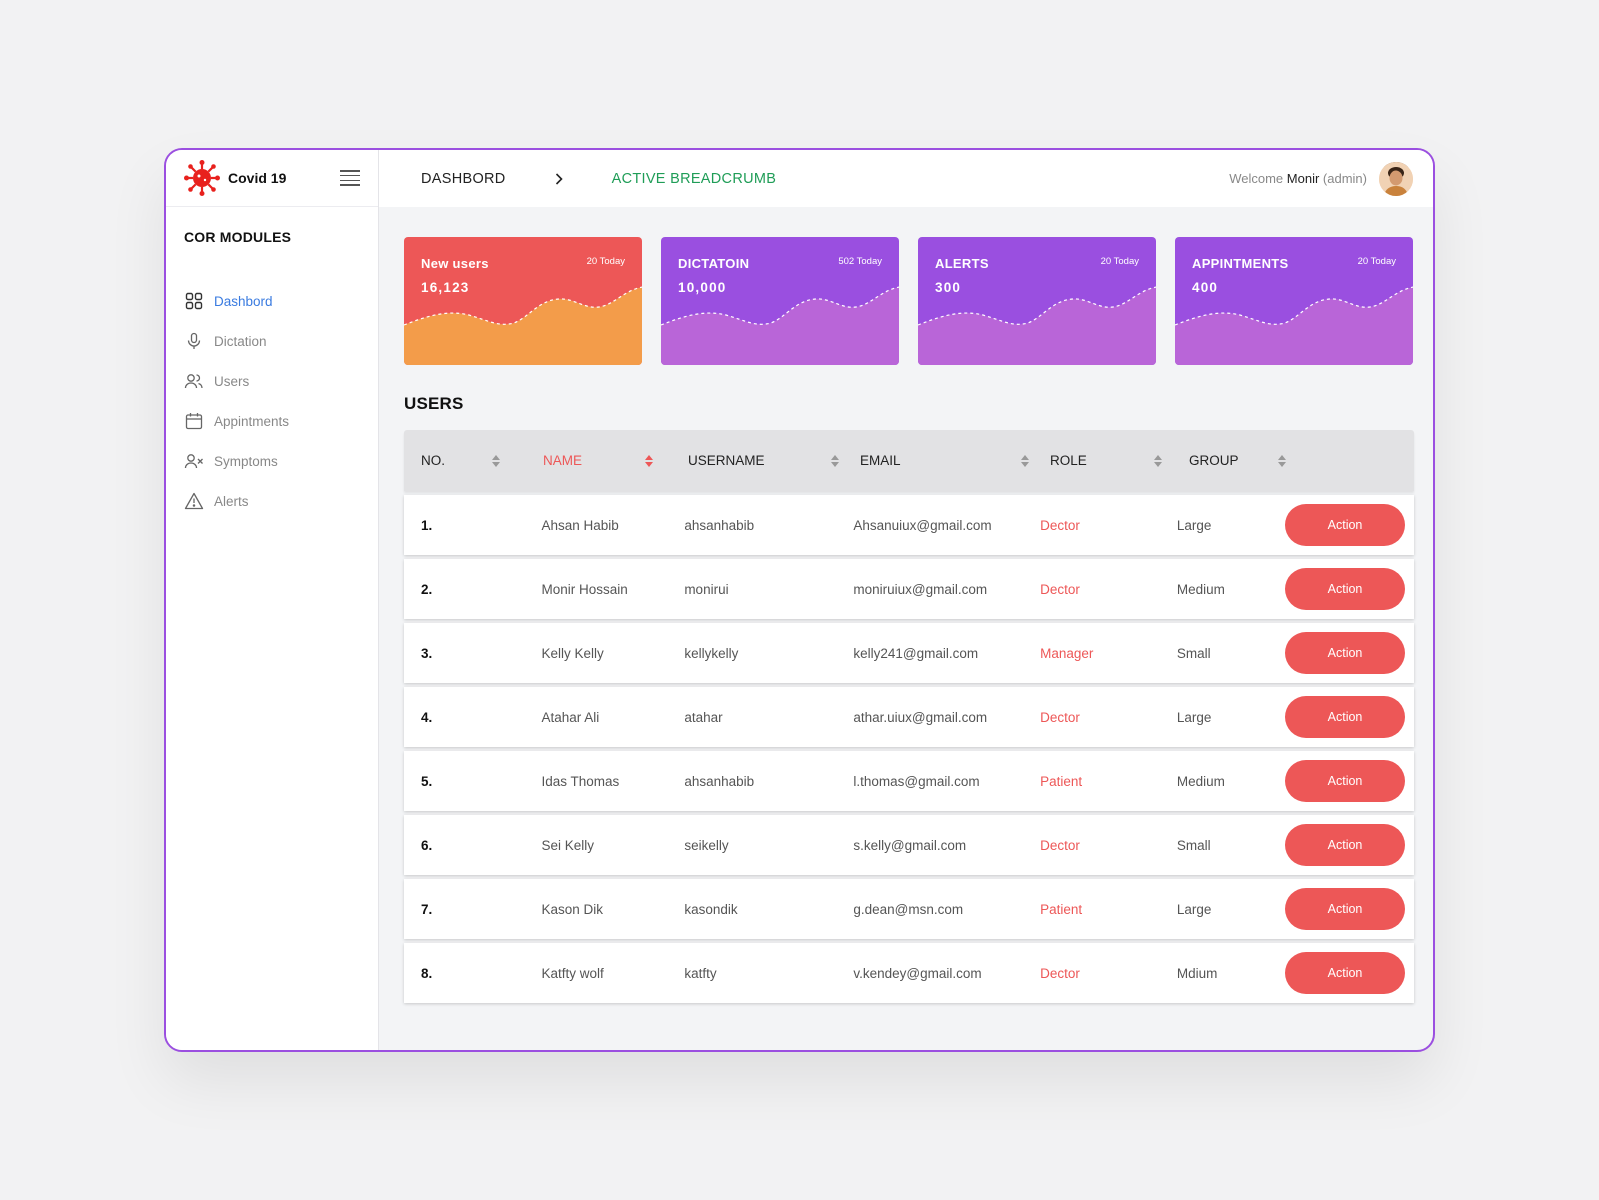  I want to click on stat-title: DICTATOIN, so click(714, 263).